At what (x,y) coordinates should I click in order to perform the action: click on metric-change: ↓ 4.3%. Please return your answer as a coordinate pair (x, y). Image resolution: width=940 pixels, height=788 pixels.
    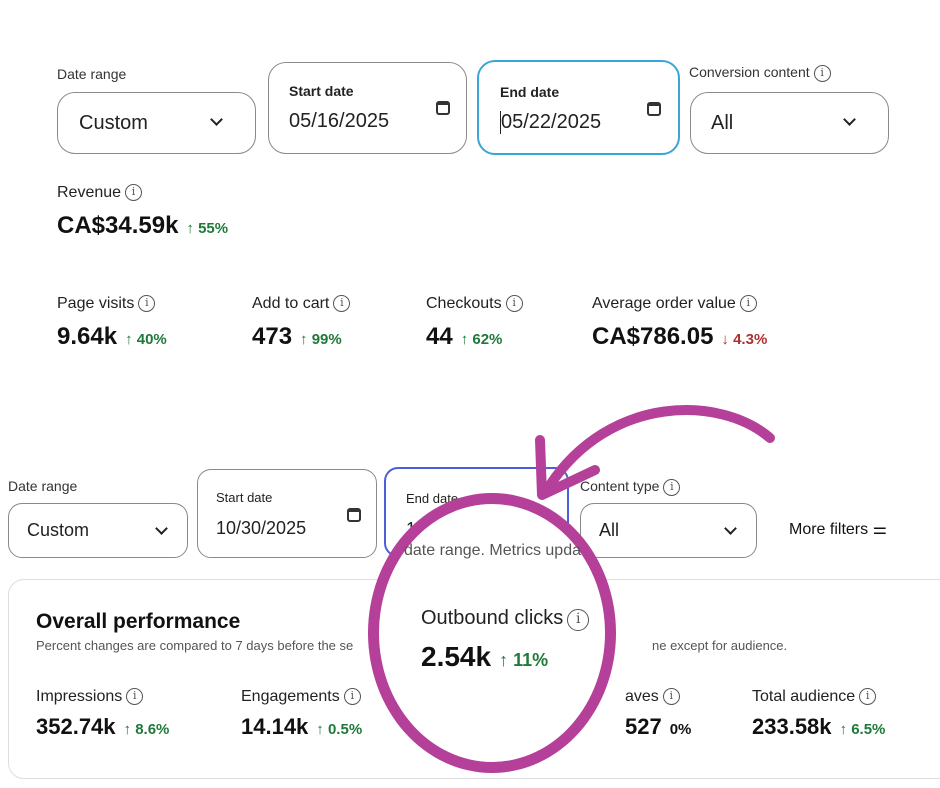
    Looking at the image, I should click on (744, 339).